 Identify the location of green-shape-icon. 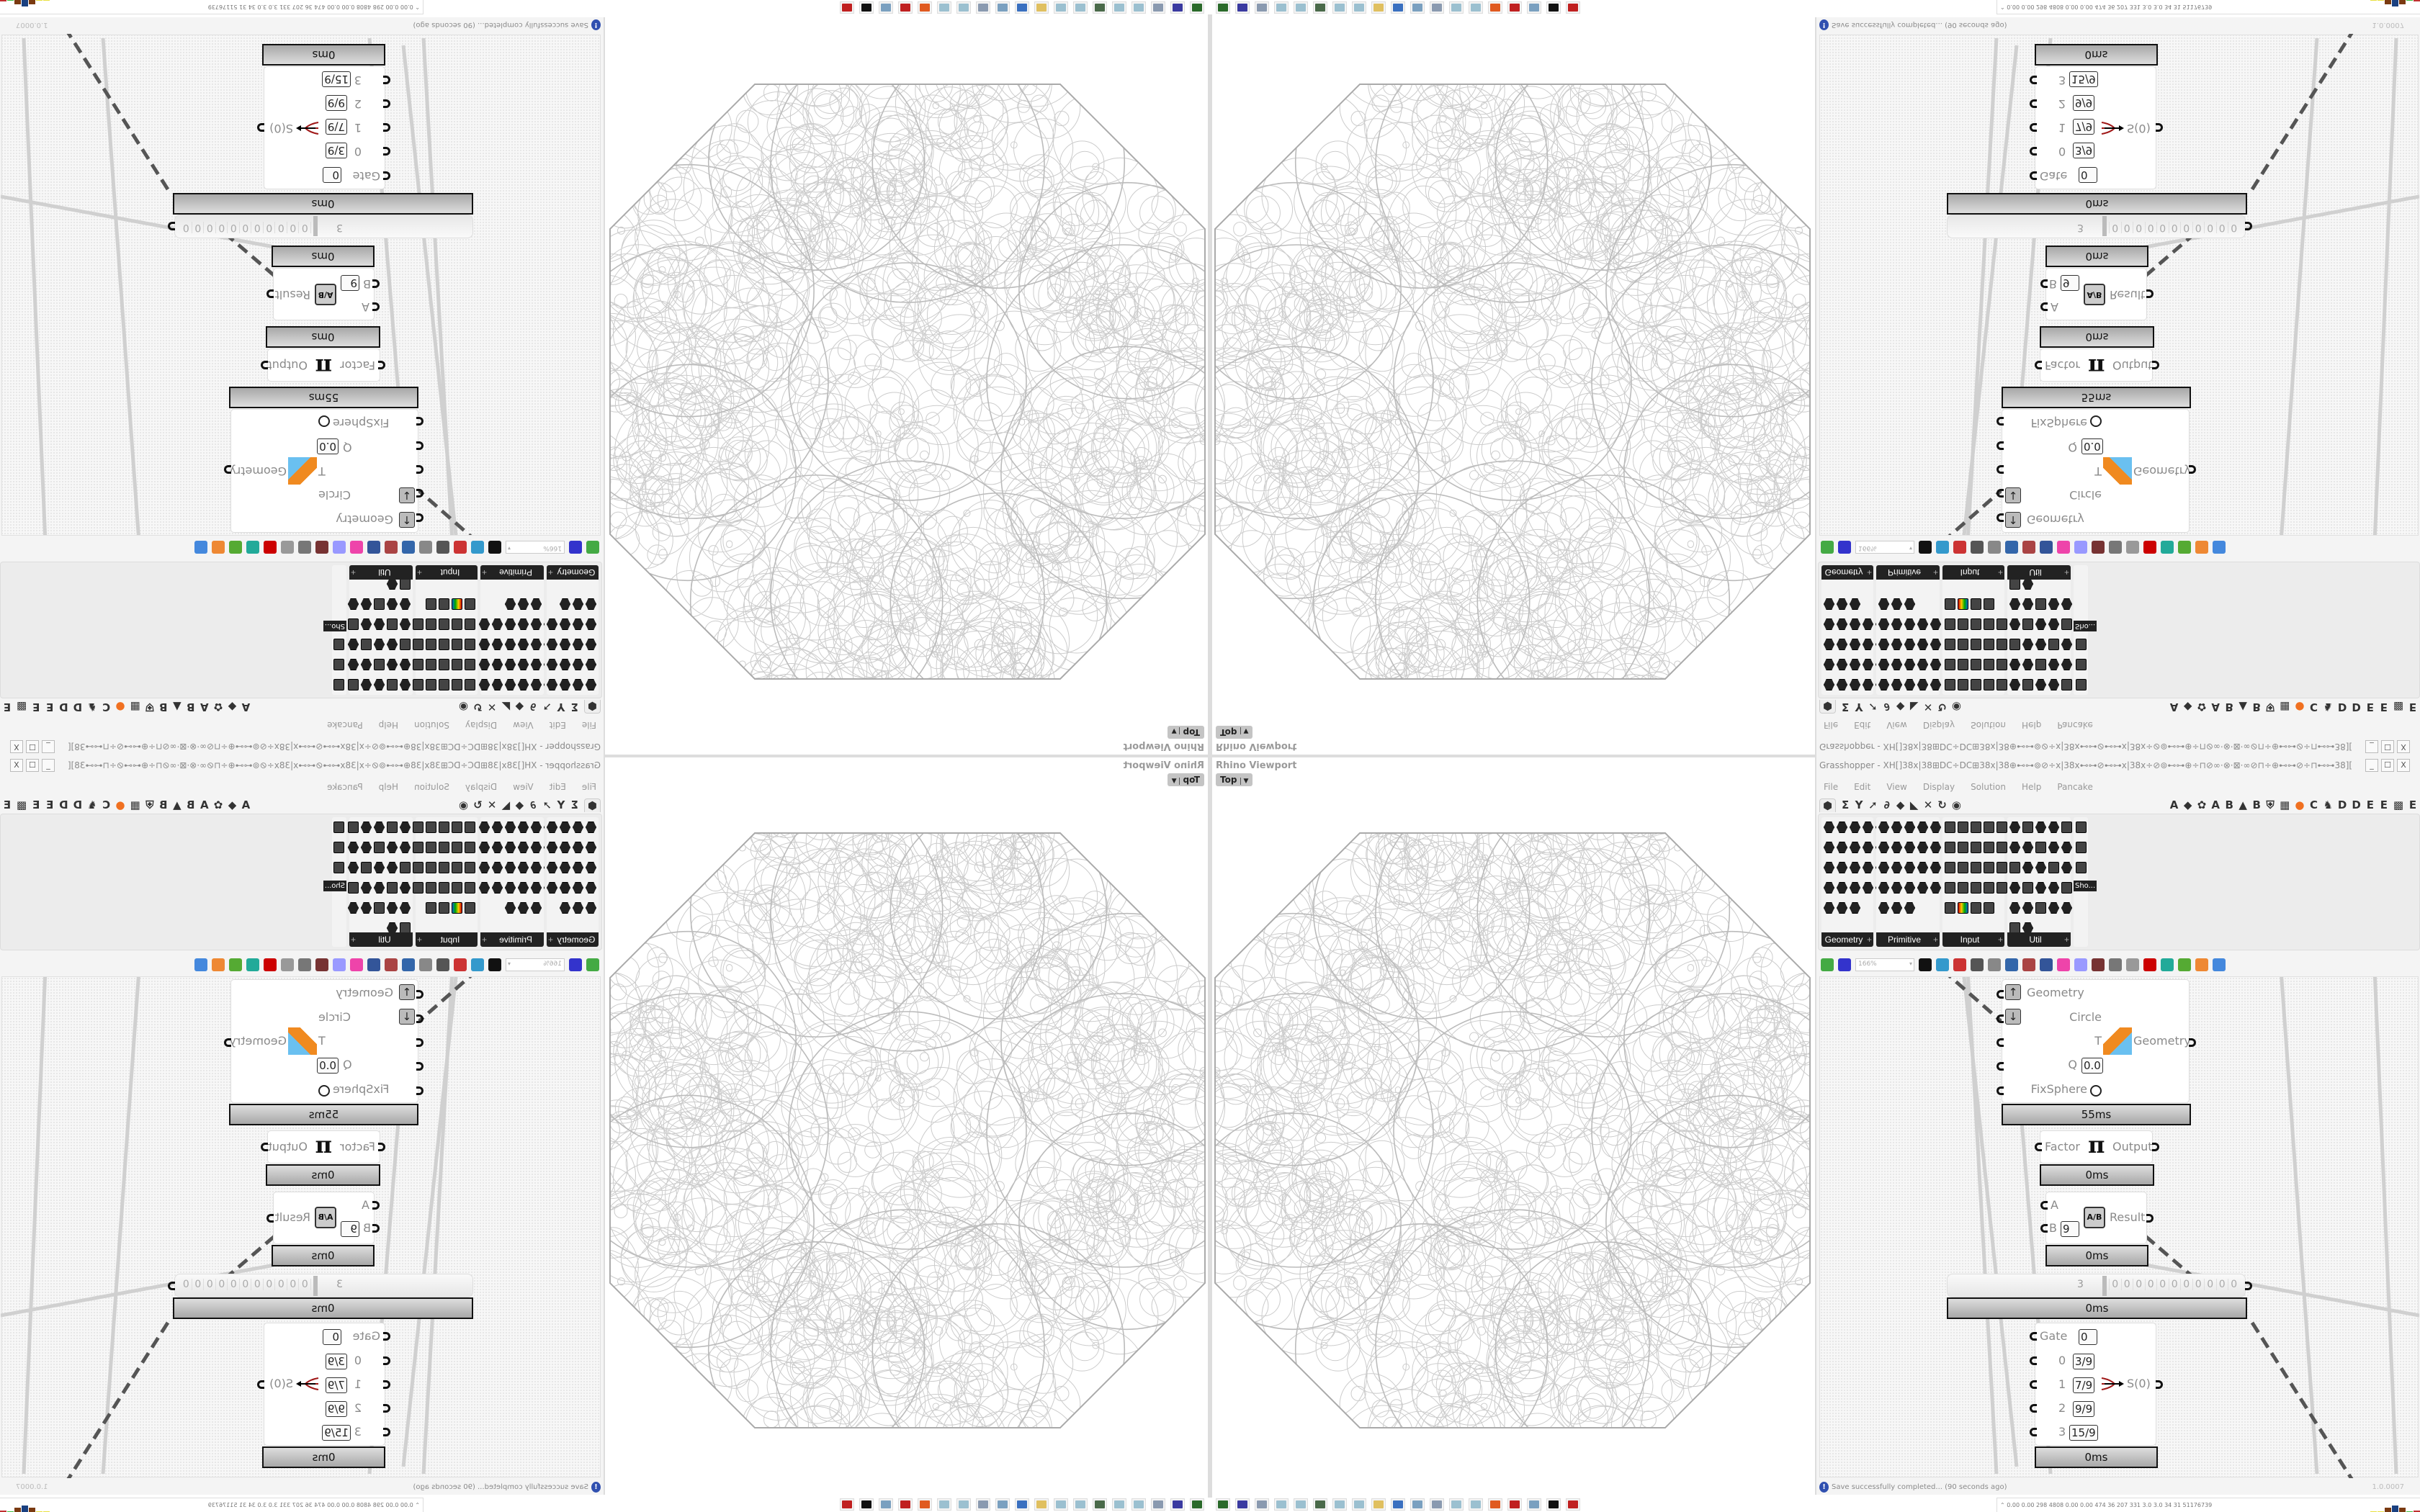
(235, 964).